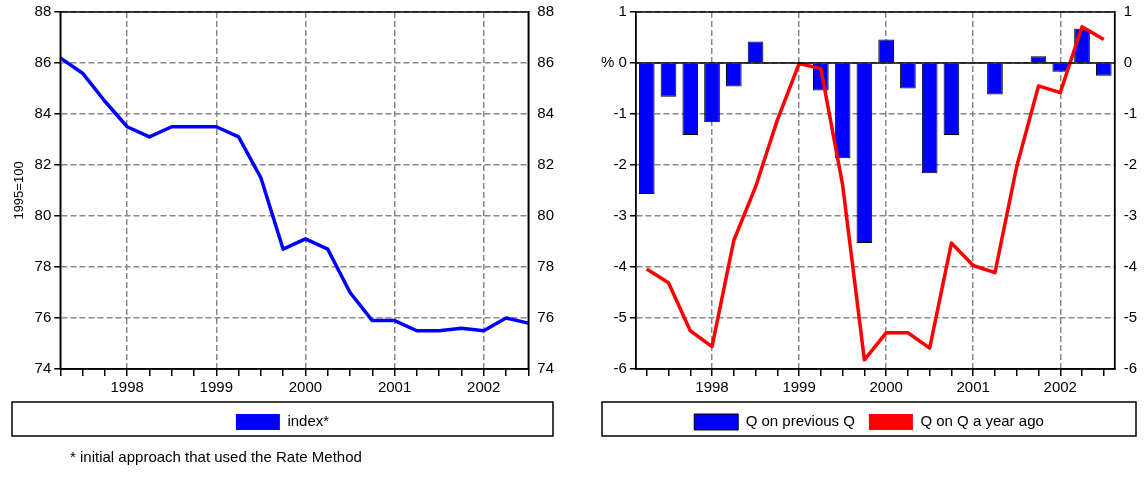 This screenshot has width=1148, height=479. What do you see at coordinates (1128, 62) in the screenshot?
I see `y2-tick-label: 0` at bounding box center [1128, 62].